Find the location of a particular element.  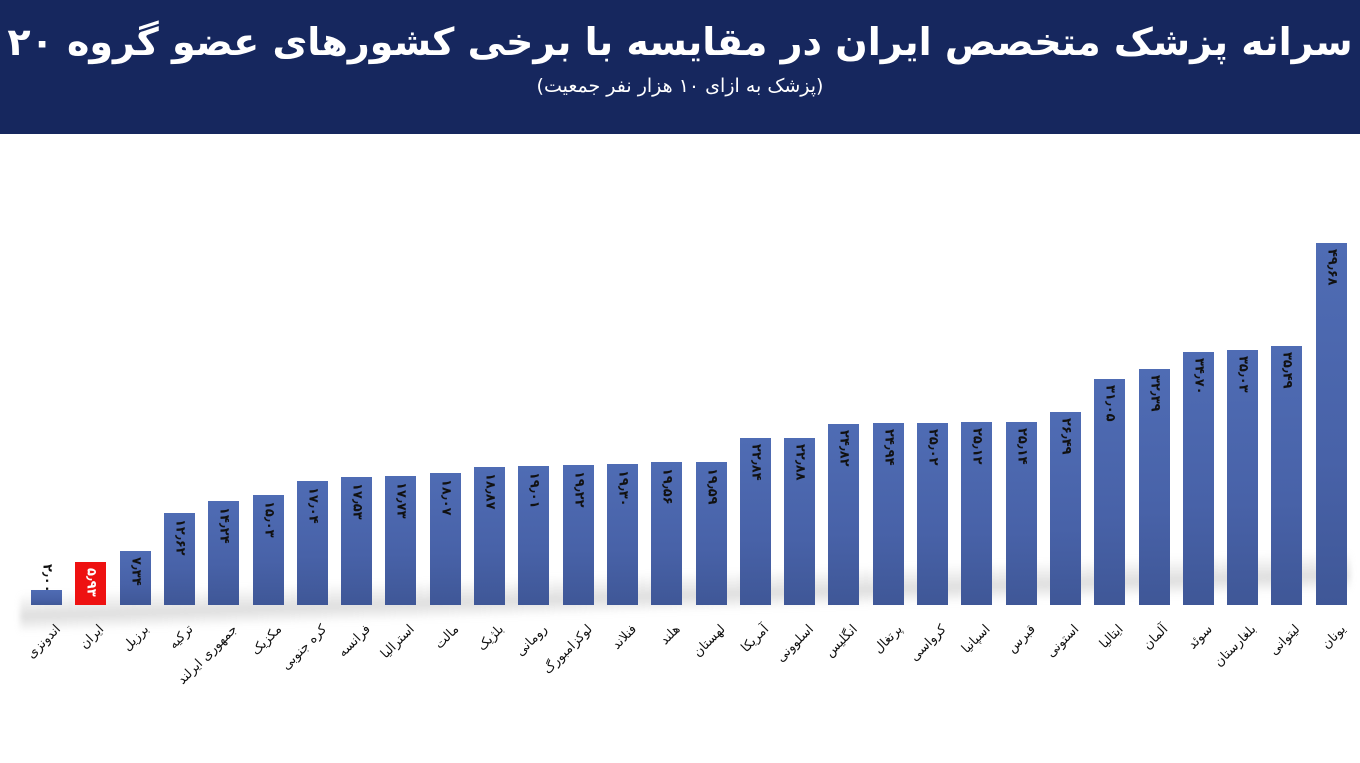

x-axis-category-label: یونان is located at coordinates (1333, 637).